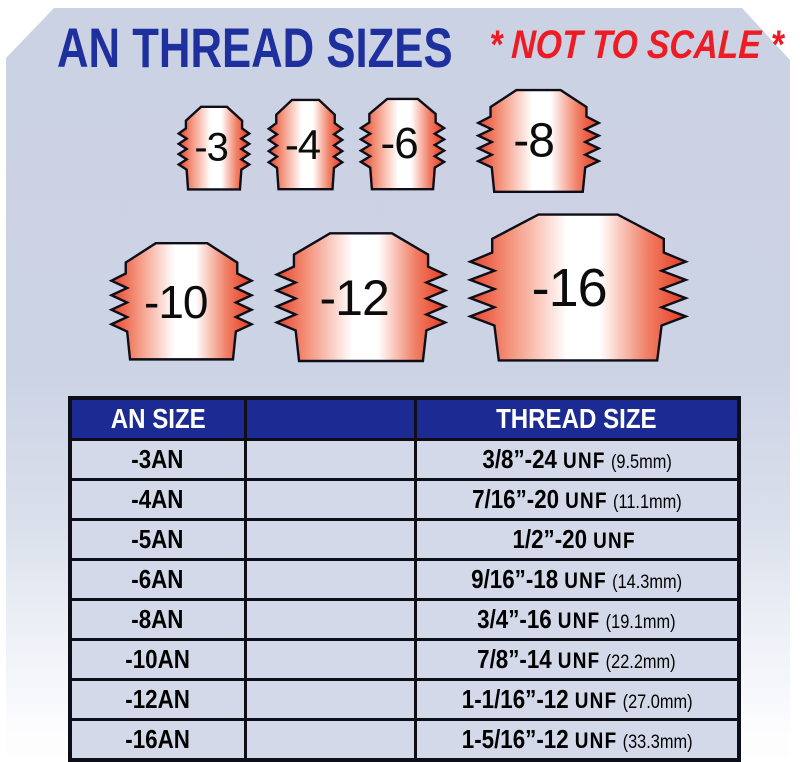  I want to click on fitting-label: -3, so click(211, 147).